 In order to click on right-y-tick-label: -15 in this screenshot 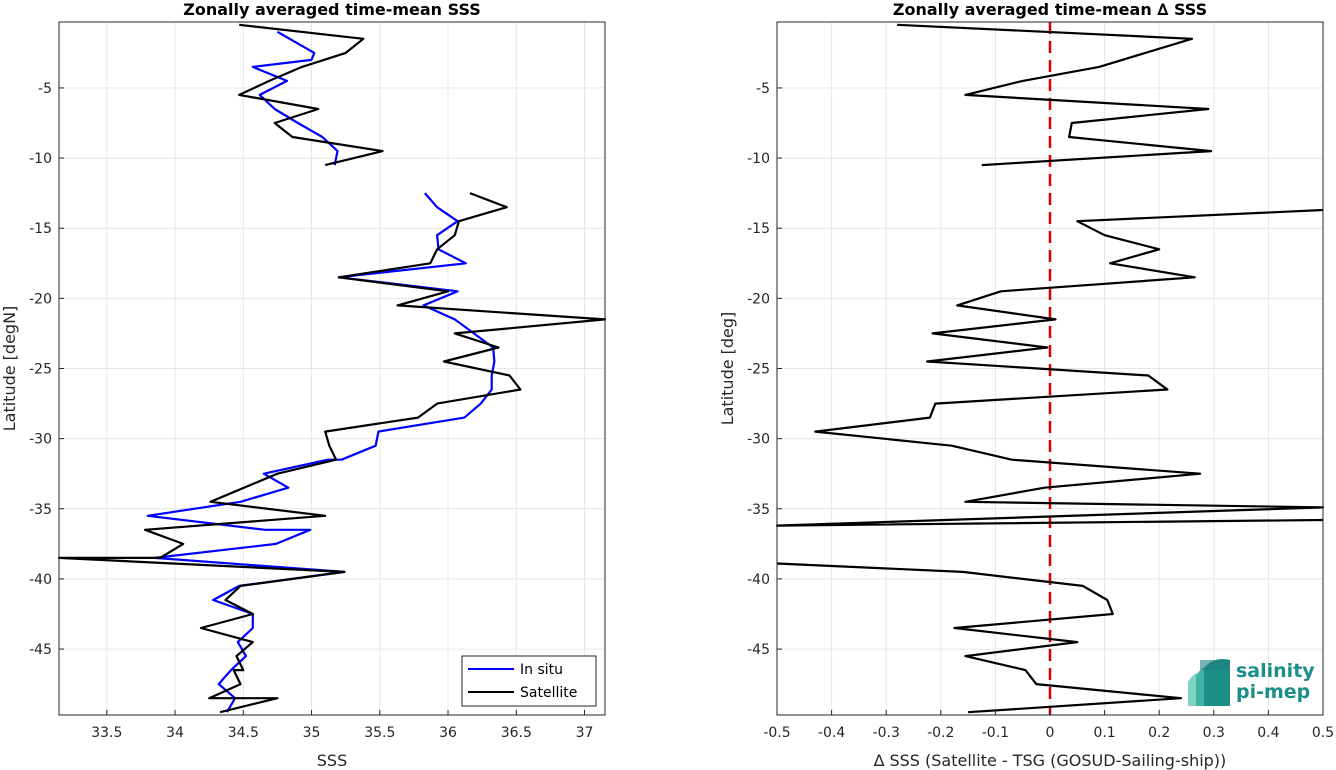, I will do `click(758, 229)`.